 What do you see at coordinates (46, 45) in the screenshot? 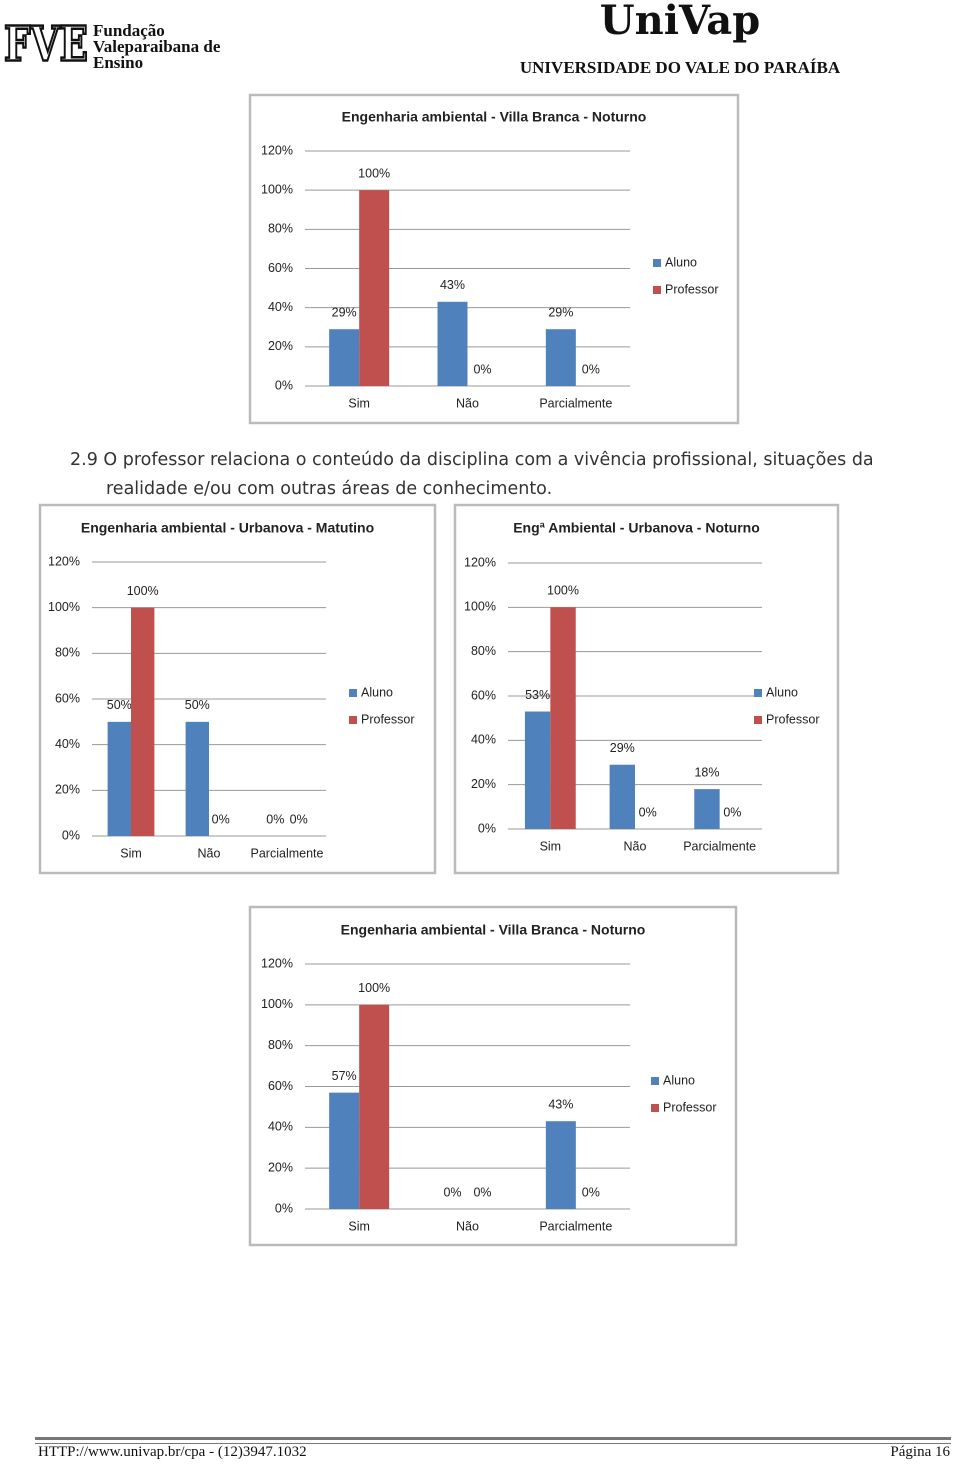
I see `logo-fve: FVE` at bounding box center [46, 45].